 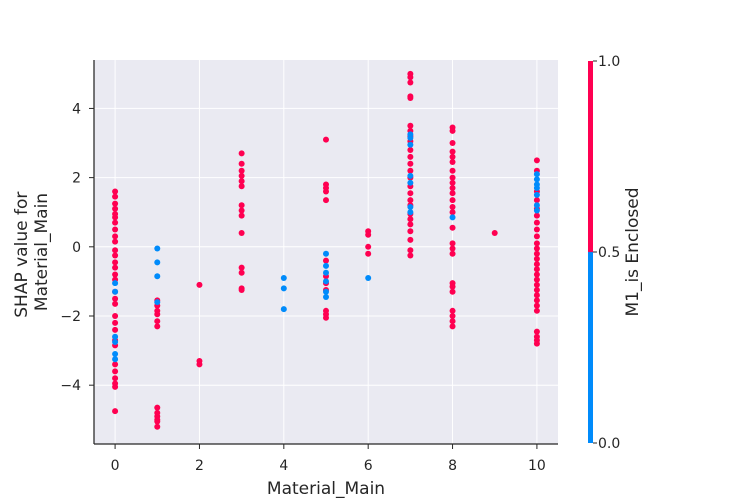 What do you see at coordinates (283, 466) in the screenshot?
I see `x-tick-label: 4` at bounding box center [283, 466].